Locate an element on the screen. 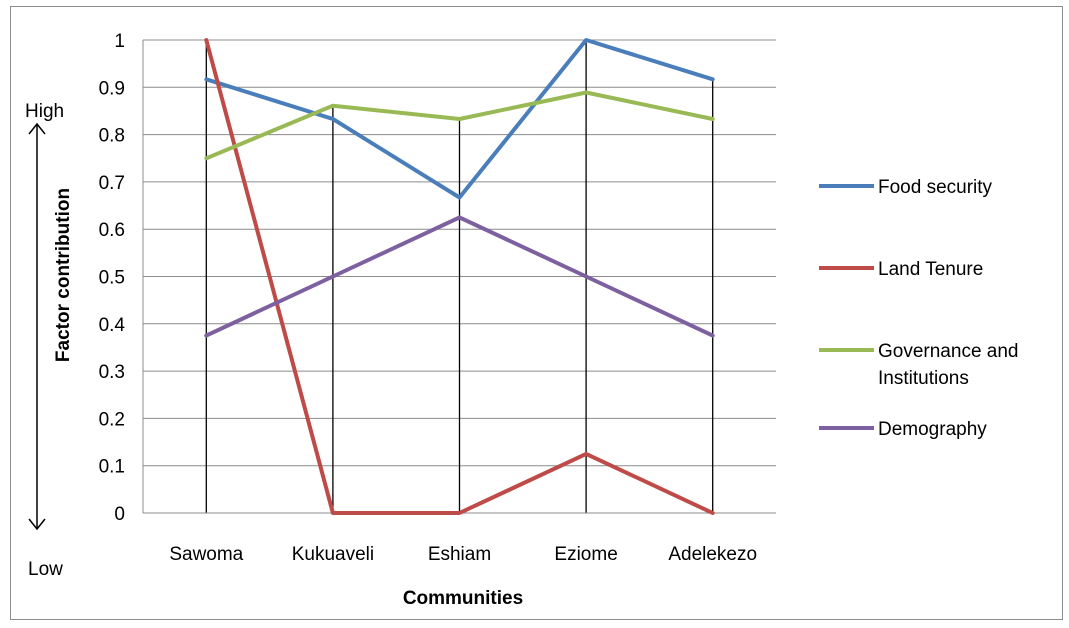 The image size is (1069, 628). y-tick-label: 0 is located at coordinates (119, 514).